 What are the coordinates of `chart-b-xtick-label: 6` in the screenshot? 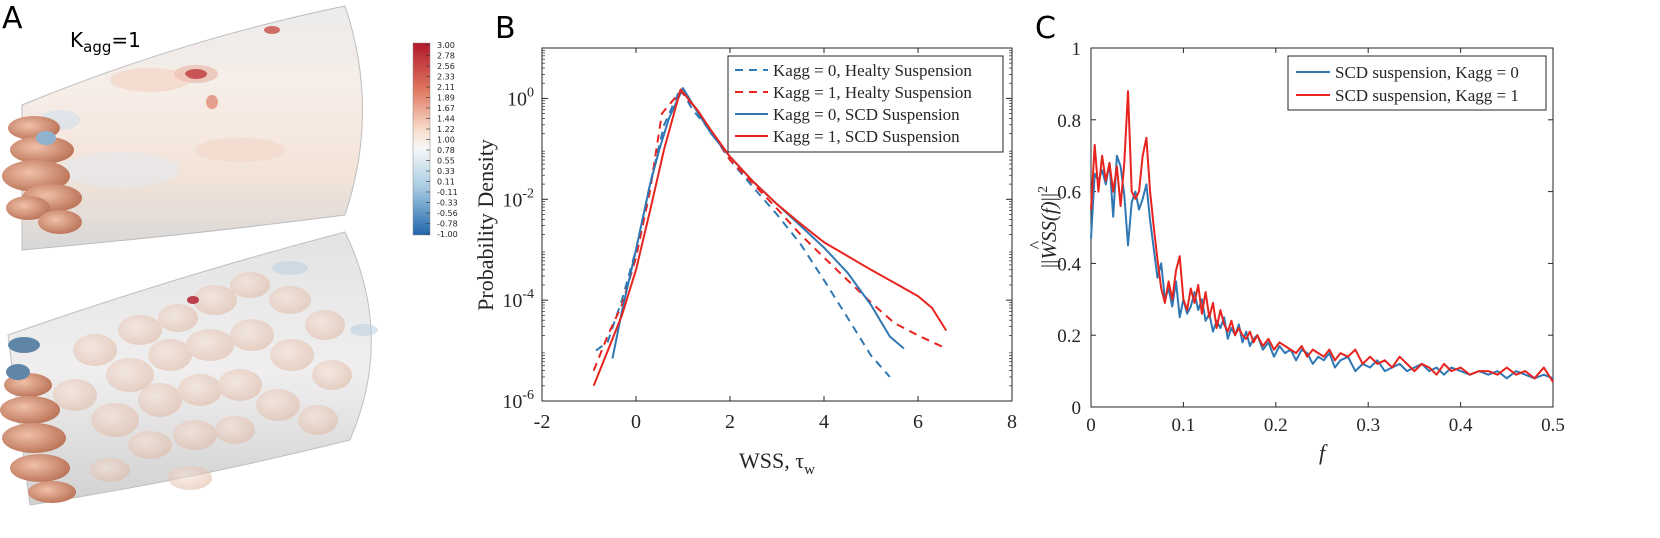 It's located at (918, 422).